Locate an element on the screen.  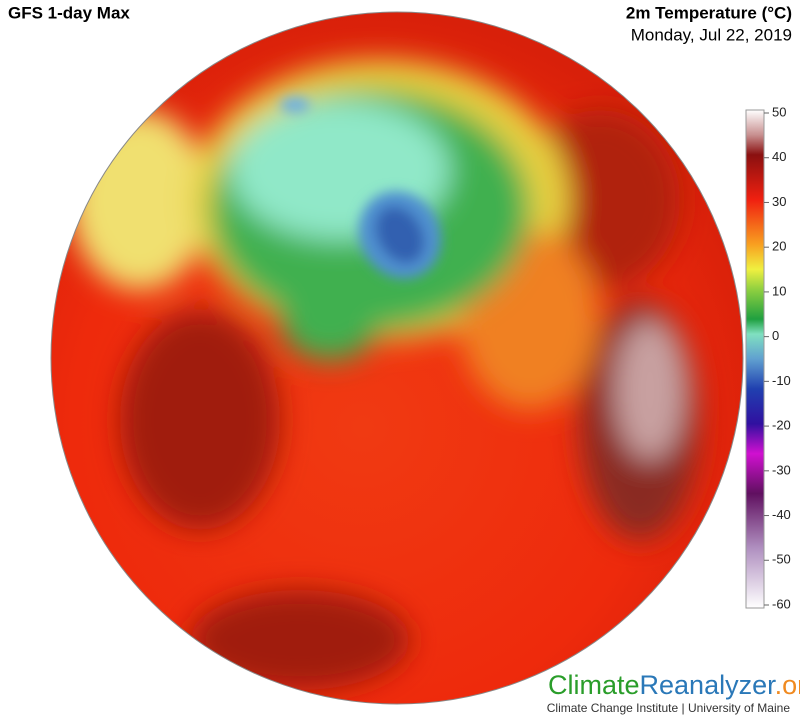
logo-climate: Climate is located at coordinates (594, 685).